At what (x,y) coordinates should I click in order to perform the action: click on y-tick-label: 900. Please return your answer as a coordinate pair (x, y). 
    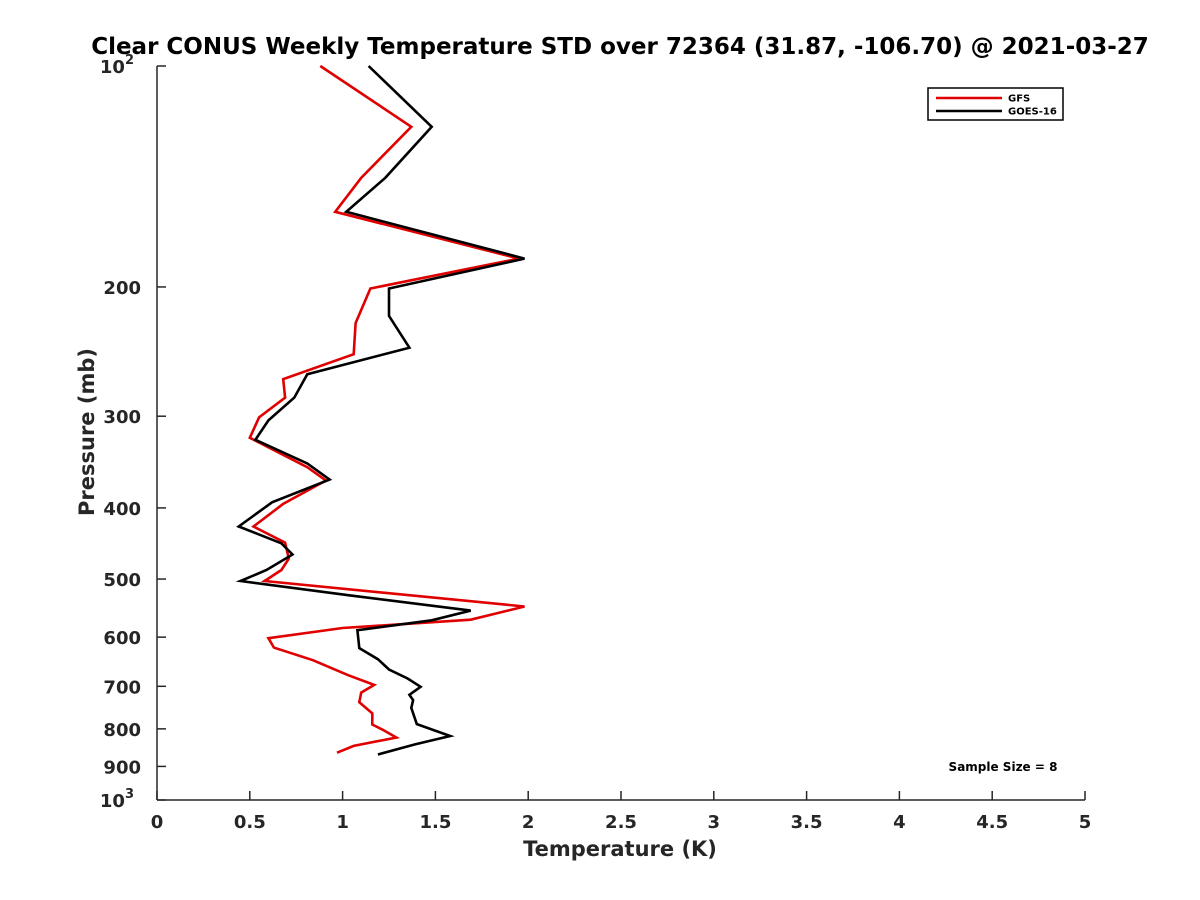
    Looking at the image, I should click on (122, 767).